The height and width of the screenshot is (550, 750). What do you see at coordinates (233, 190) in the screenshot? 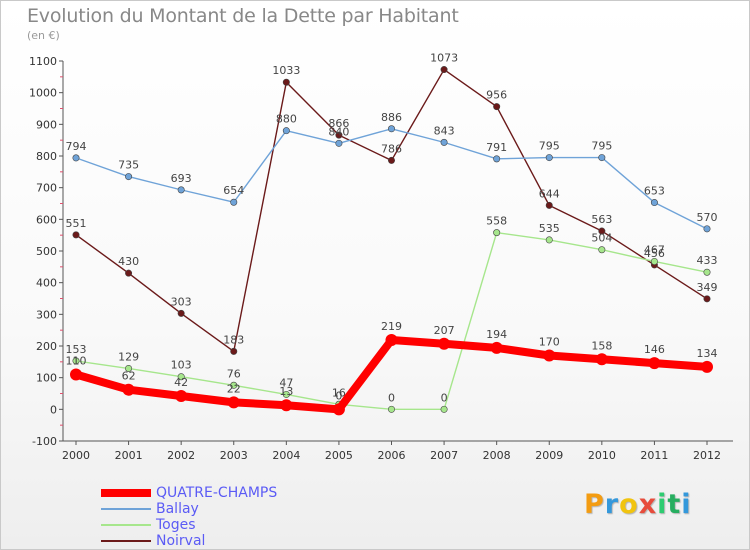
I see `data-label-ballay: 654` at bounding box center [233, 190].